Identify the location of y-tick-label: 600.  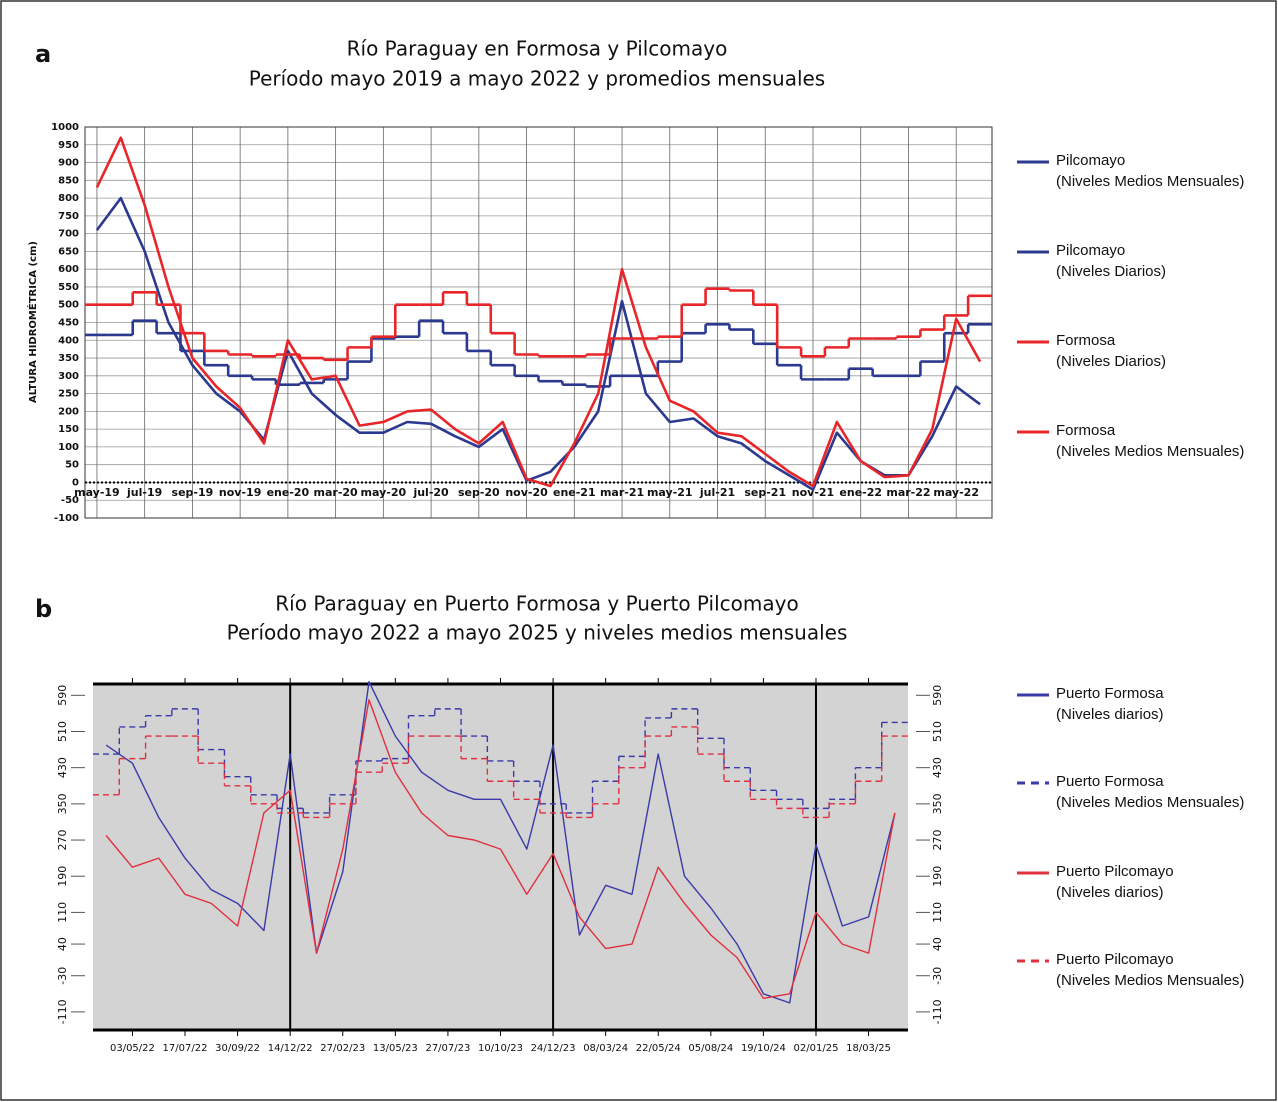
(68, 269).